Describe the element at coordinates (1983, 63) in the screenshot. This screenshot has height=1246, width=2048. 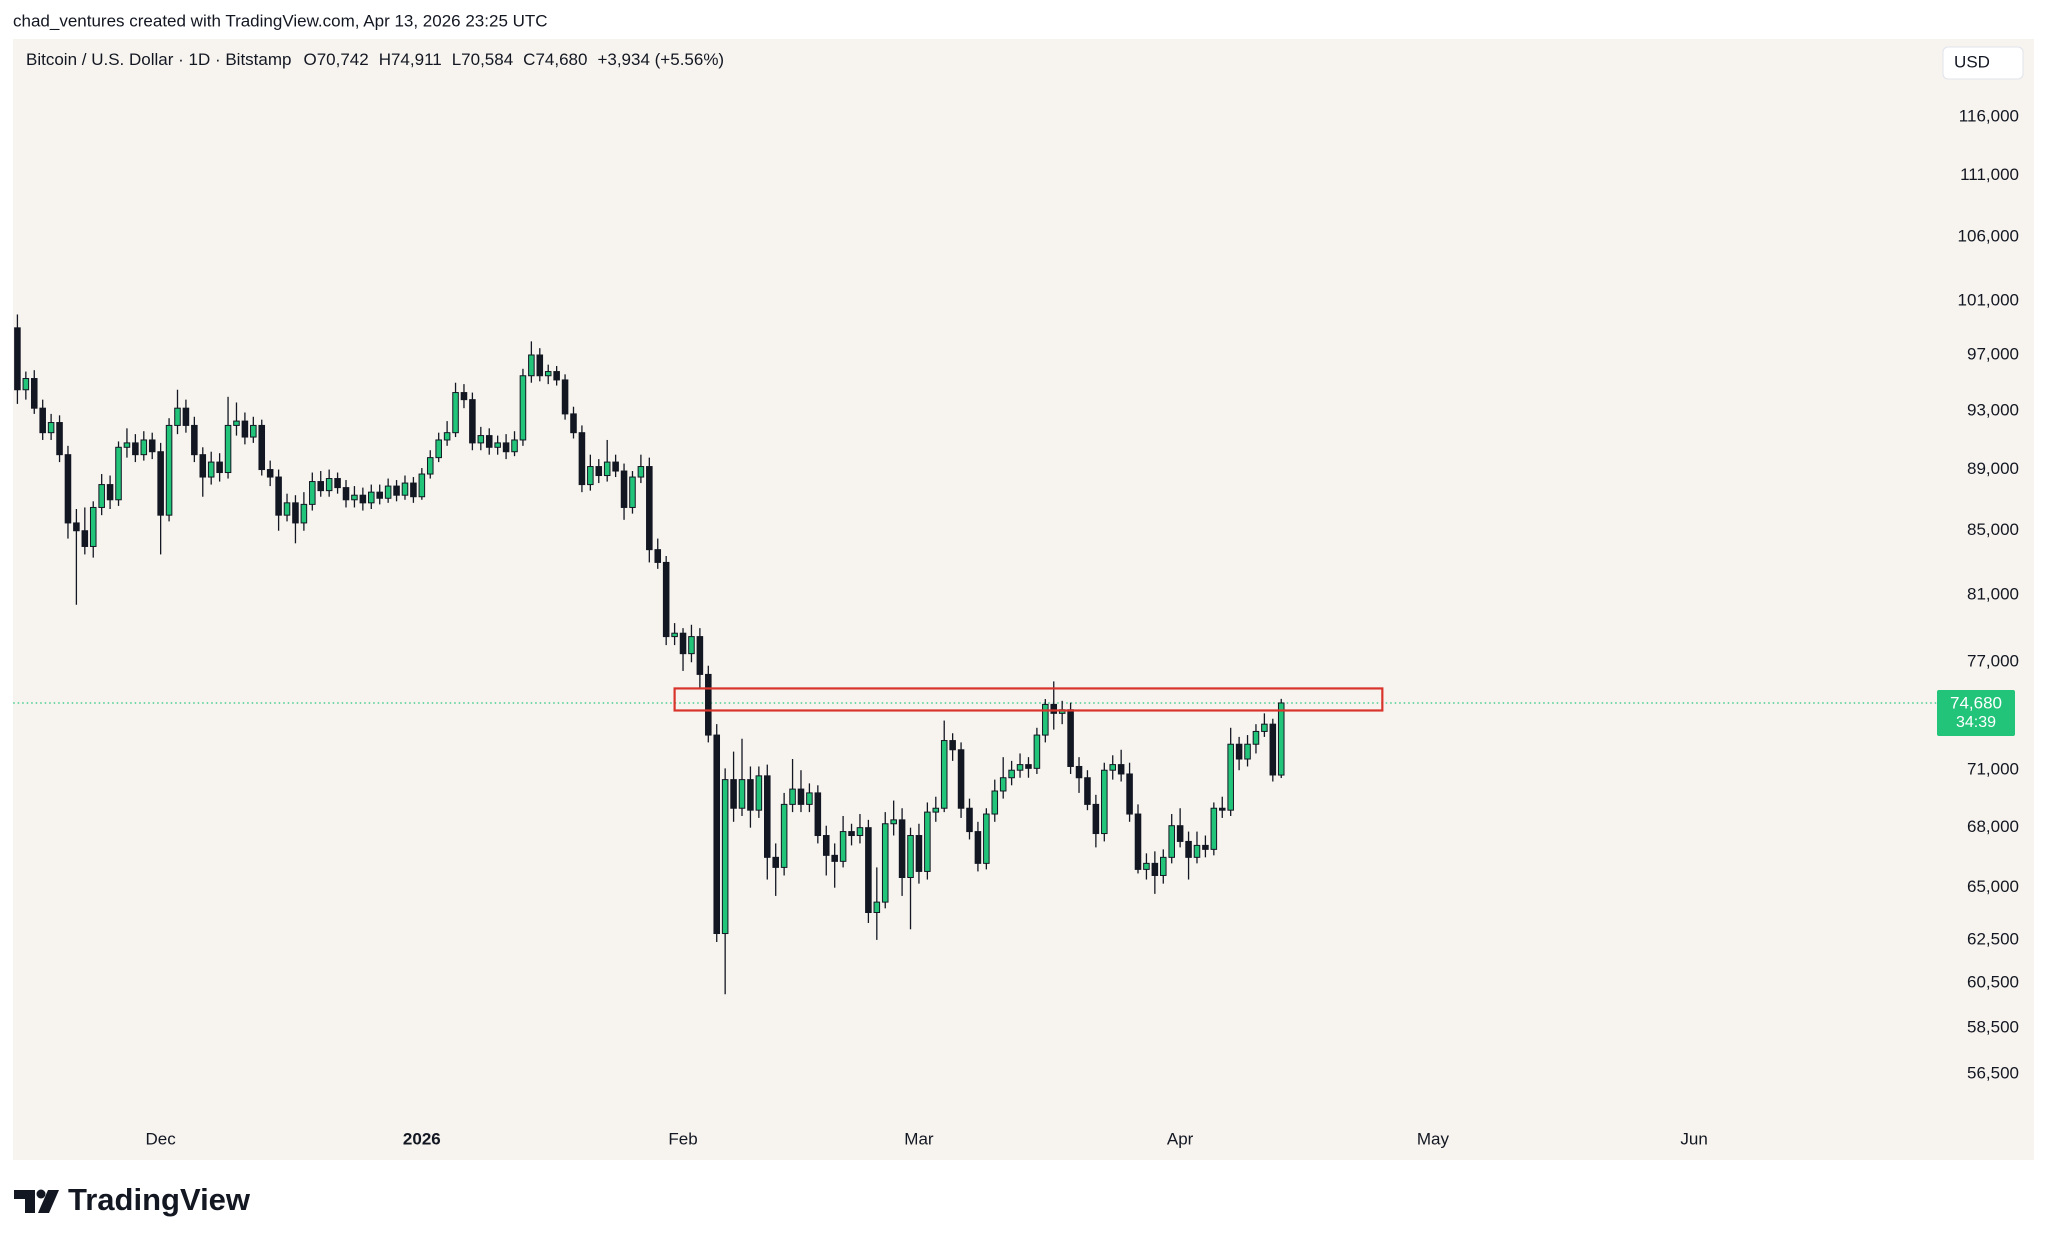
I see `currency-button` at that location.